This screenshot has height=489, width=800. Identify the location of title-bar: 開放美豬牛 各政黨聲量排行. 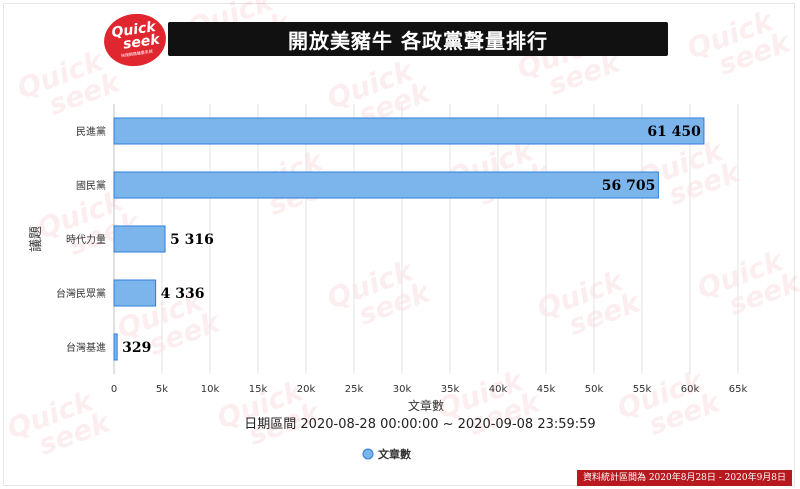
(418, 39).